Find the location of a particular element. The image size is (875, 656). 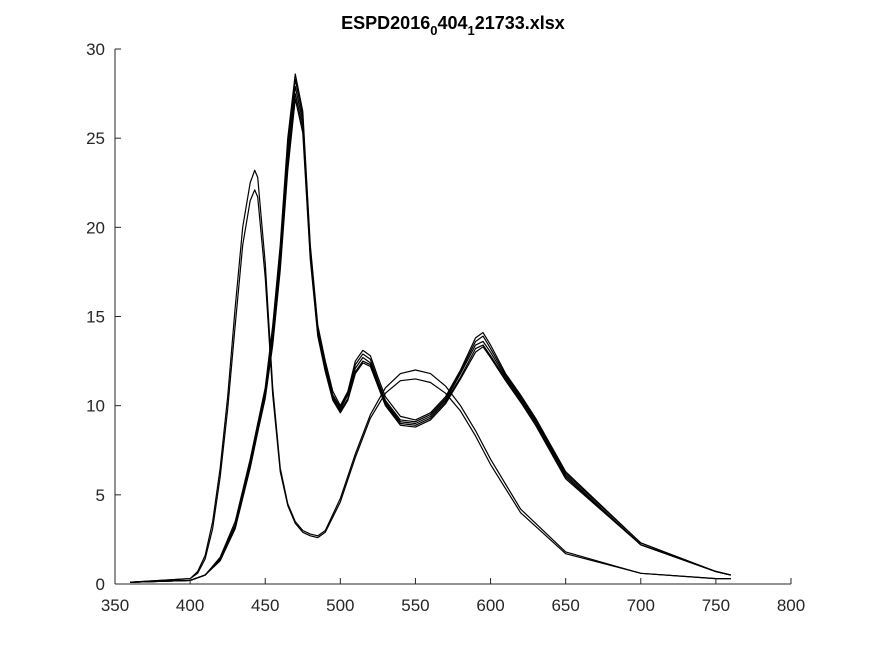

title-subscript: 1 is located at coordinates (471, 30).